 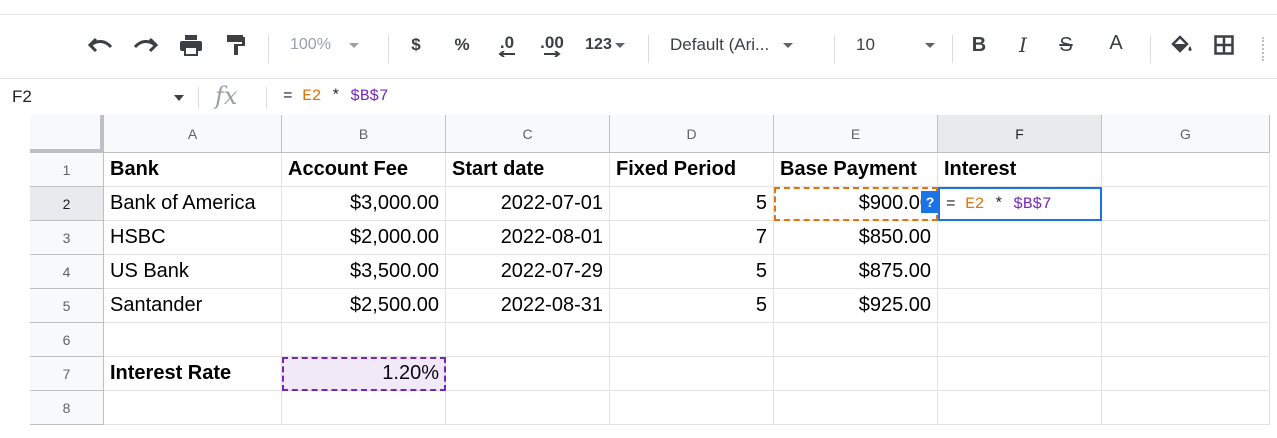 I want to click on cell-a5: Santander, so click(x=193, y=306).